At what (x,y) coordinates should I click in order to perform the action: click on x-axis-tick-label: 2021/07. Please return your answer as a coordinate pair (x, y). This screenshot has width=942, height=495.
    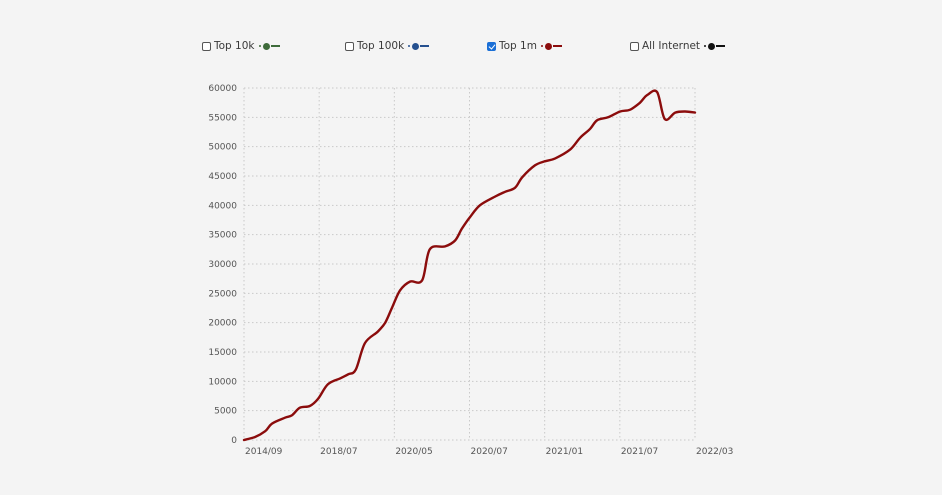
    Looking at the image, I should click on (639, 452).